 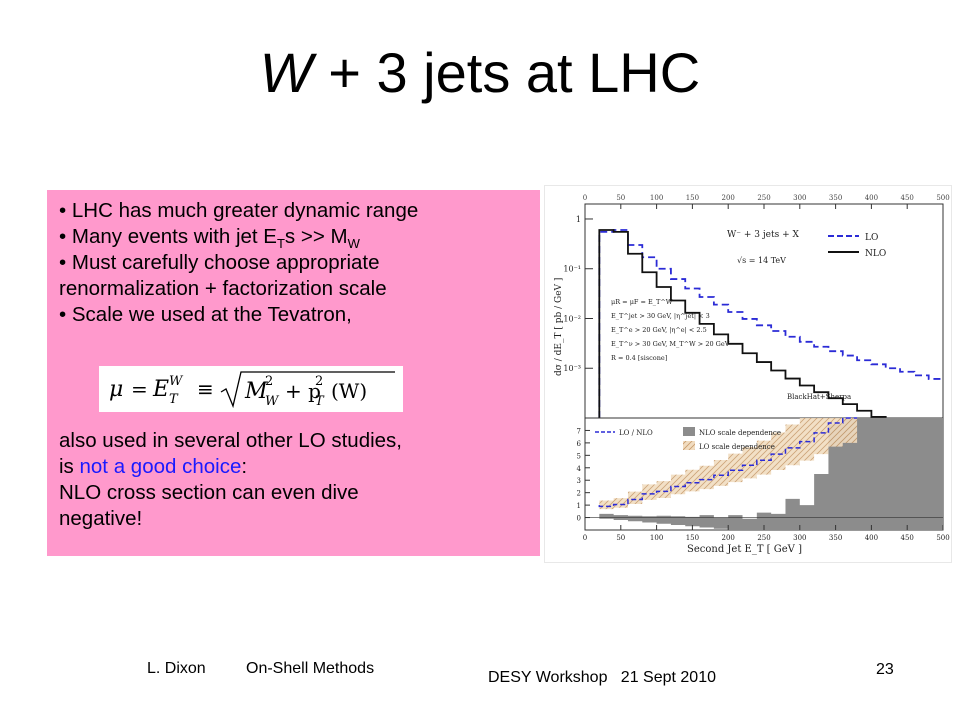 What do you see at coordinates (819, 397) in the screenshot?
I see `credit-label: BlackHat+Sherpa` at bounding box center [819, 397].